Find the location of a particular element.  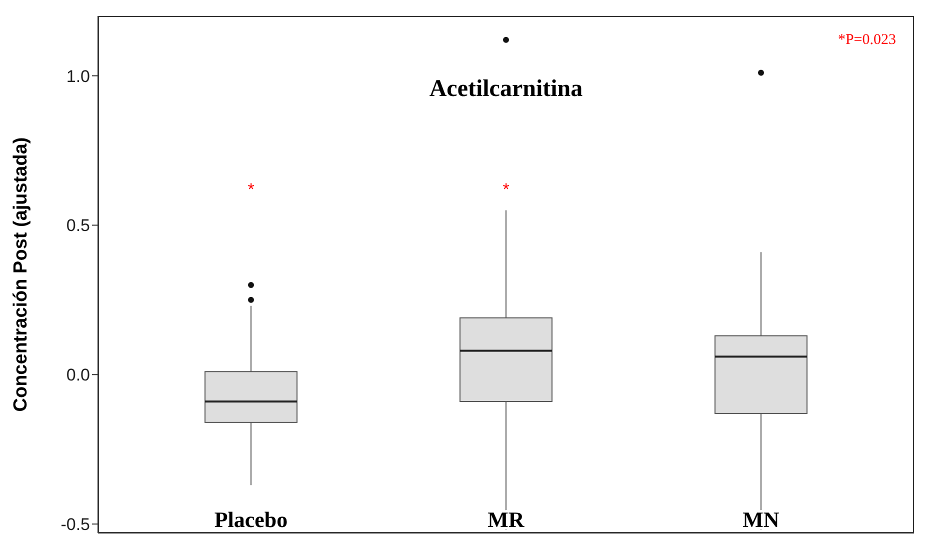

y-tick-label: 0.5 is located at coordinates (78, 226).